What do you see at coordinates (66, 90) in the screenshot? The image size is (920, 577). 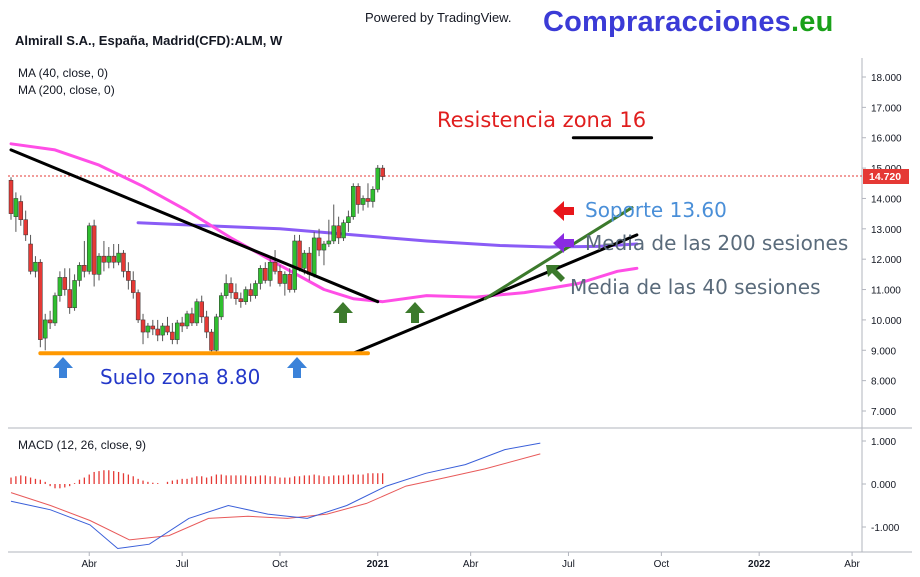 I see `ma200-legend: MA (200, close, 0)` at bounding box center [66, 90].